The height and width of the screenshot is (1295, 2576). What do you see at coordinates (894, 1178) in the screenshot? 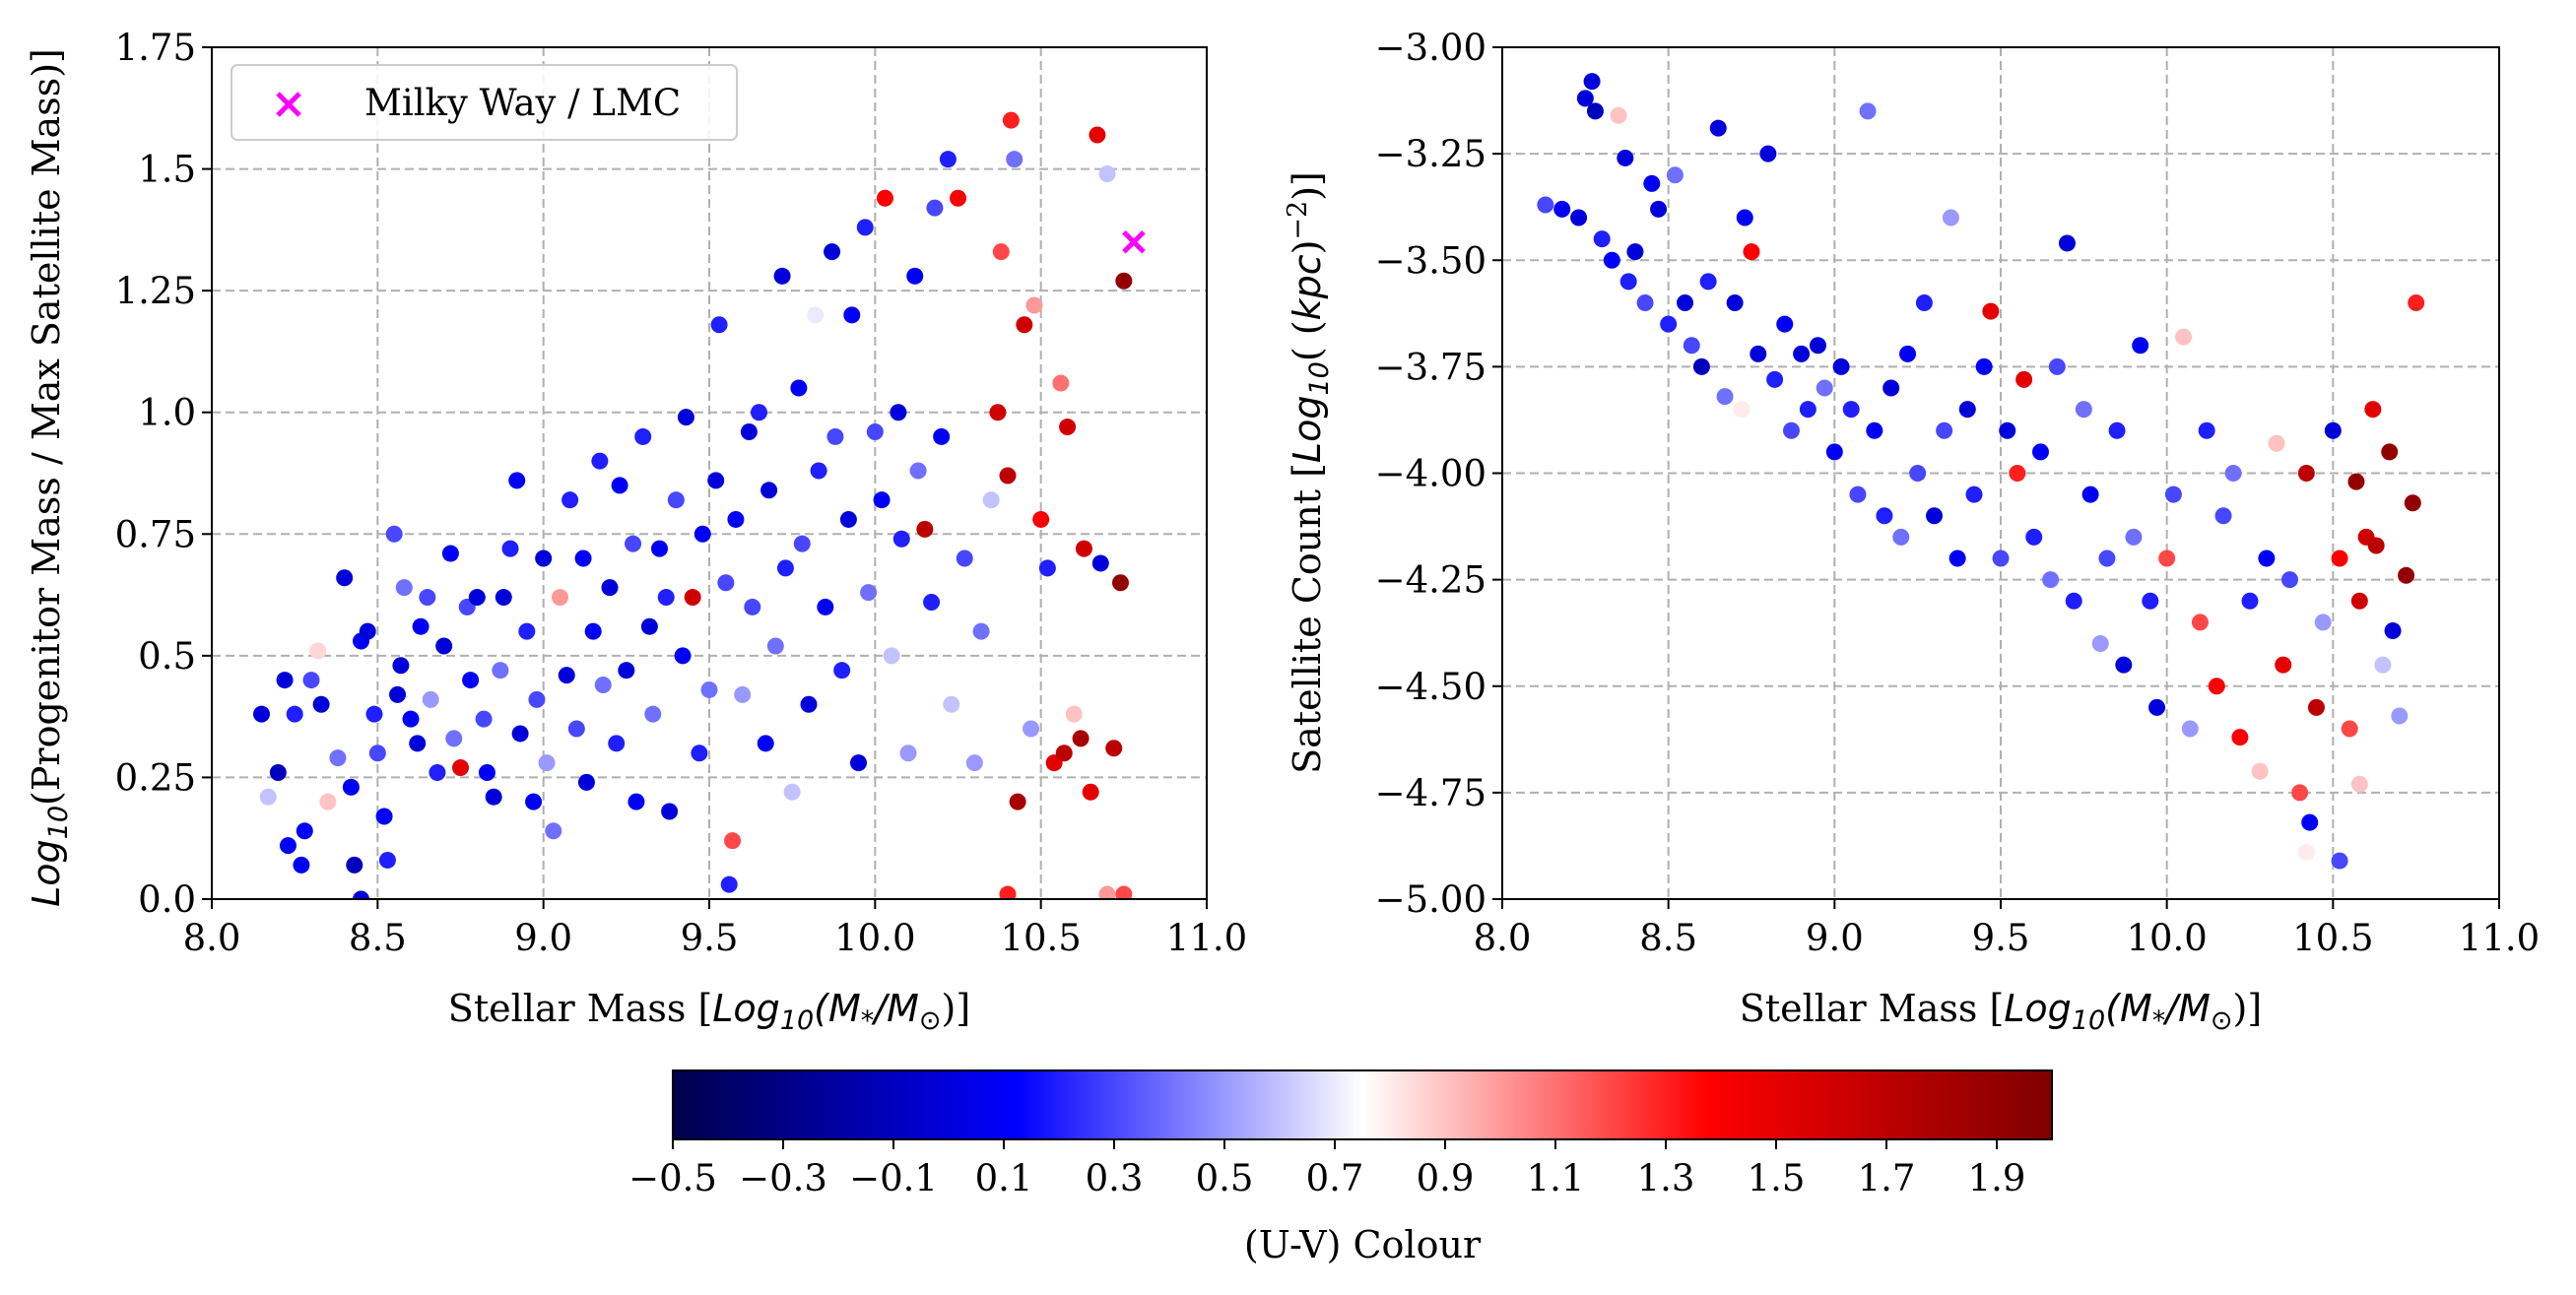
I see `colorbar-tick-label: −0.1` at bounding box center [894, 1178].